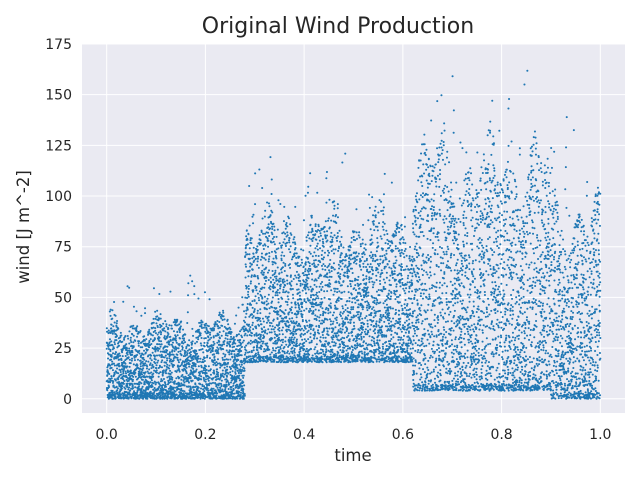 The width and height of the screenshot is (640, 480). What do you see at coordinates (58, 197) in the screenshot?
I see `y-tick-label: 100` at bounding box center [58, 197].